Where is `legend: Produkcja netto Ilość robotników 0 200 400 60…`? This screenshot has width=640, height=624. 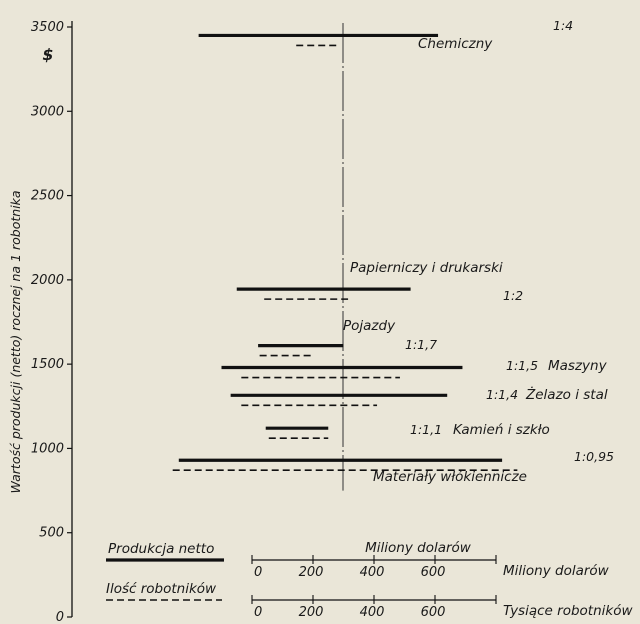
legend: Produkcja netto Ilość robotników 0 200 400 60… is located at coordinates (369, 580).